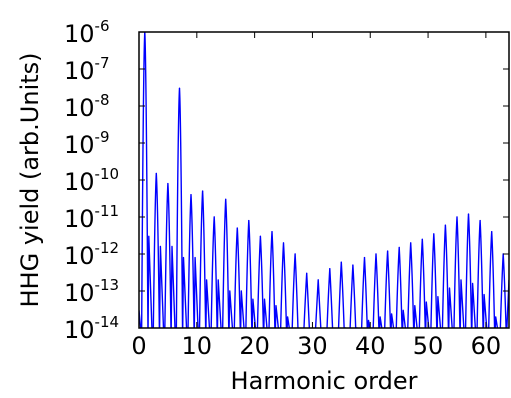  What do you see at coordinates (324, 381) in the screenshot?
I see `x-axis-label: Harmonic order` at bounding box center [324, 381].